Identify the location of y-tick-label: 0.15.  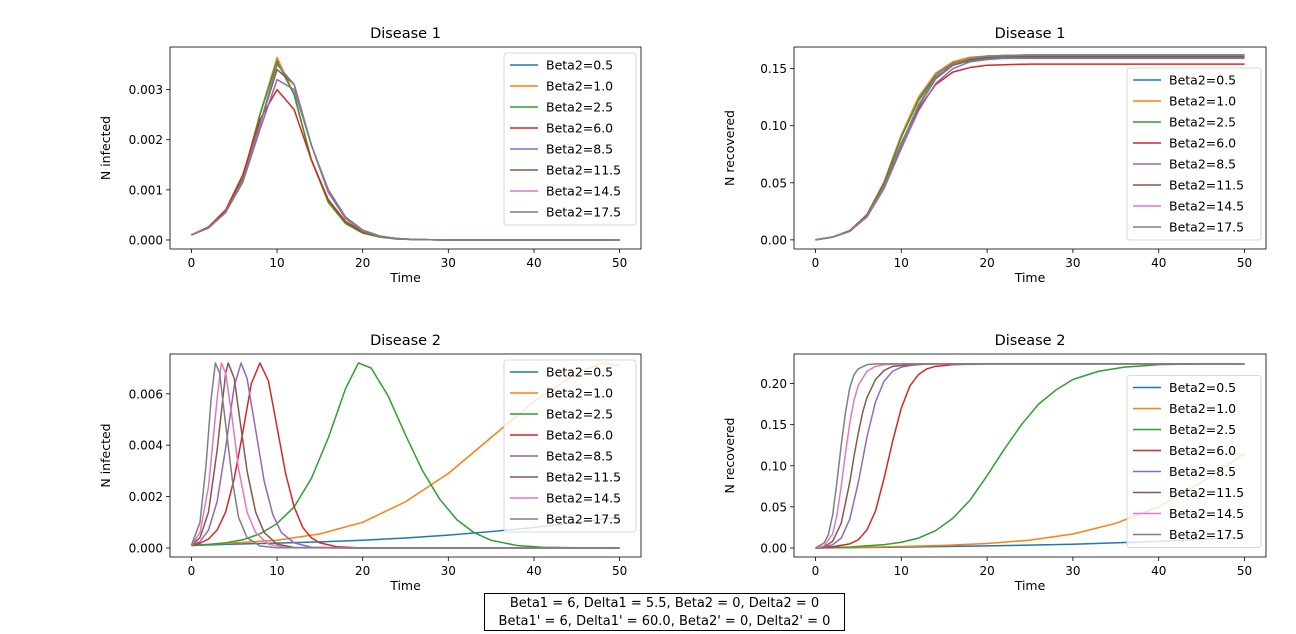
(773, 69).